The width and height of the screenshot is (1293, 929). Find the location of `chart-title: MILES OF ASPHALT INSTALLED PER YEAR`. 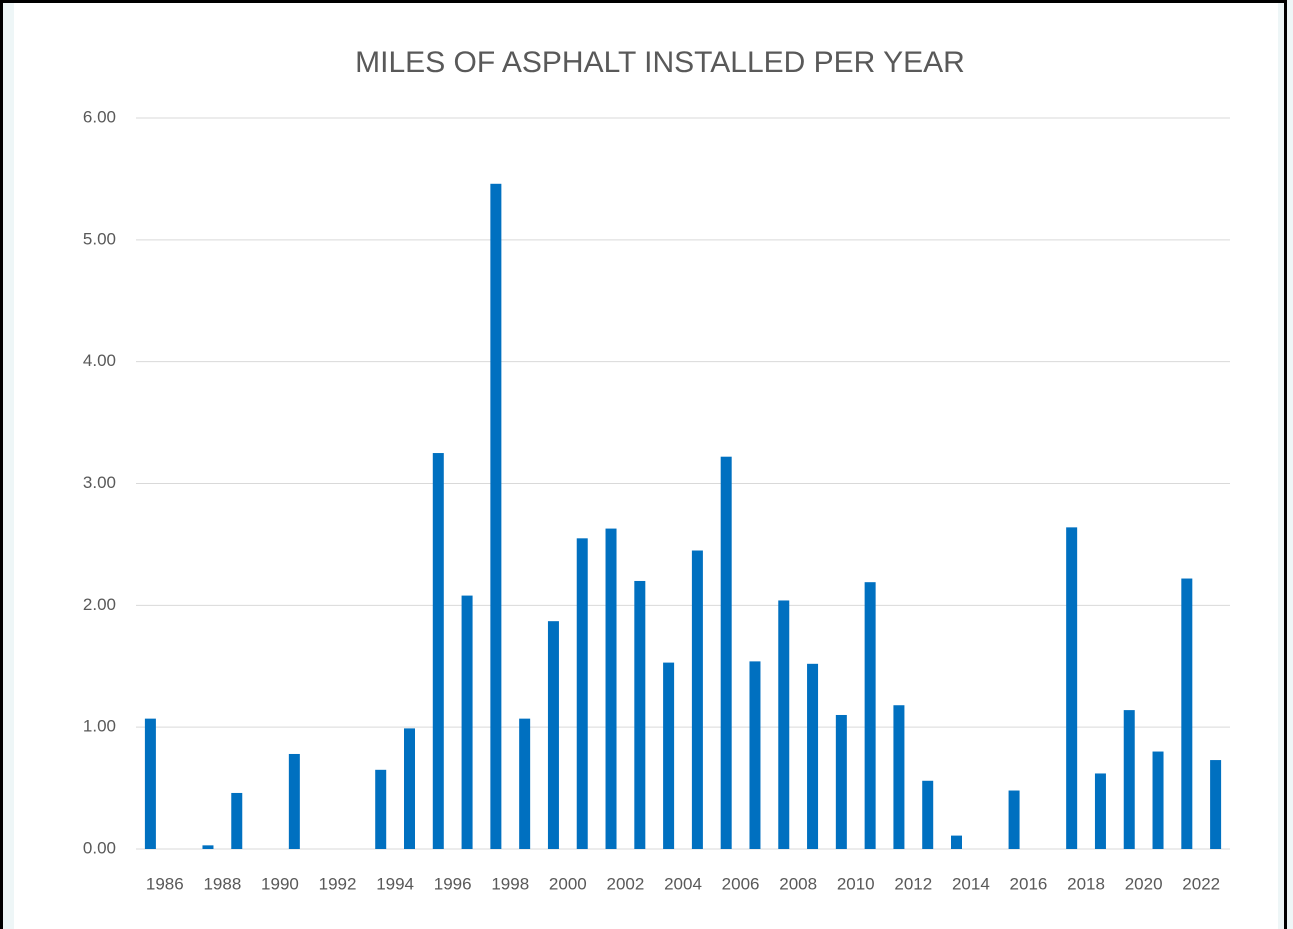

chart-title: MILES OF ASPHALT INSTALLED PER YEAR is located at coordinates (660, 62).